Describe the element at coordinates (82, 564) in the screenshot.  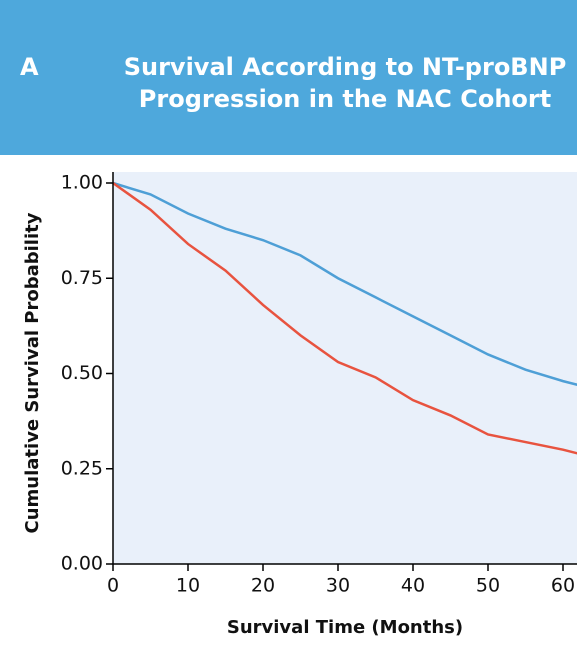
I see `y-tick-label: 0.00` at that location.